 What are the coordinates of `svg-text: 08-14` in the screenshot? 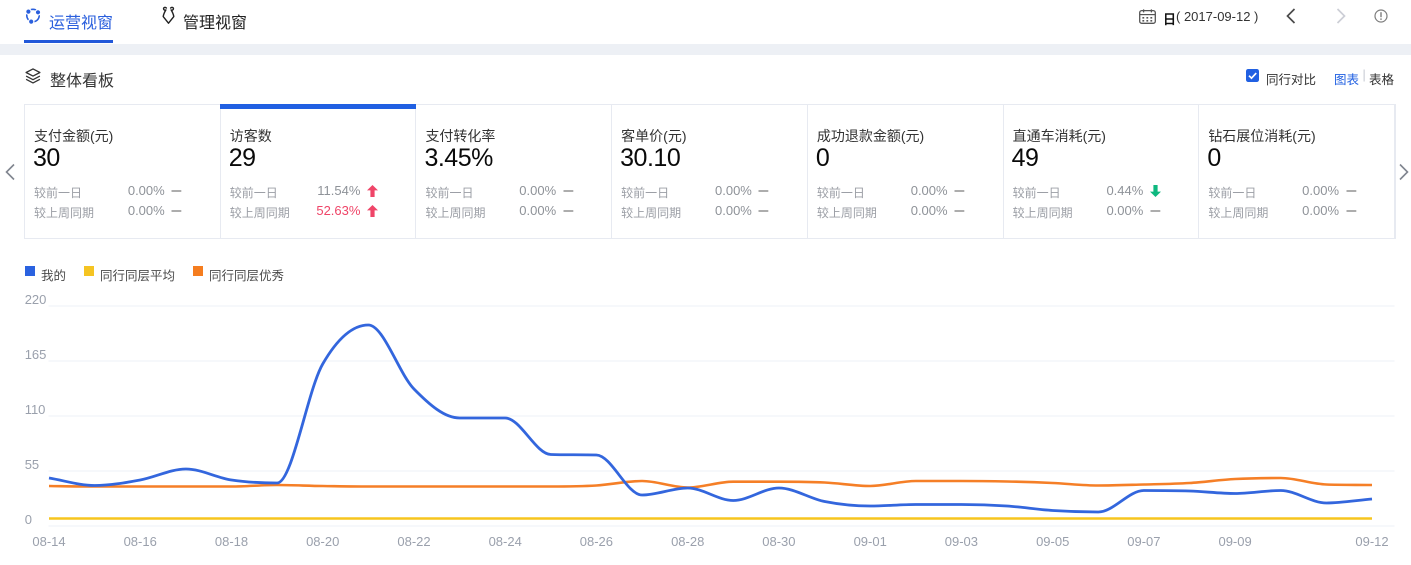 It's located at (48, 541).